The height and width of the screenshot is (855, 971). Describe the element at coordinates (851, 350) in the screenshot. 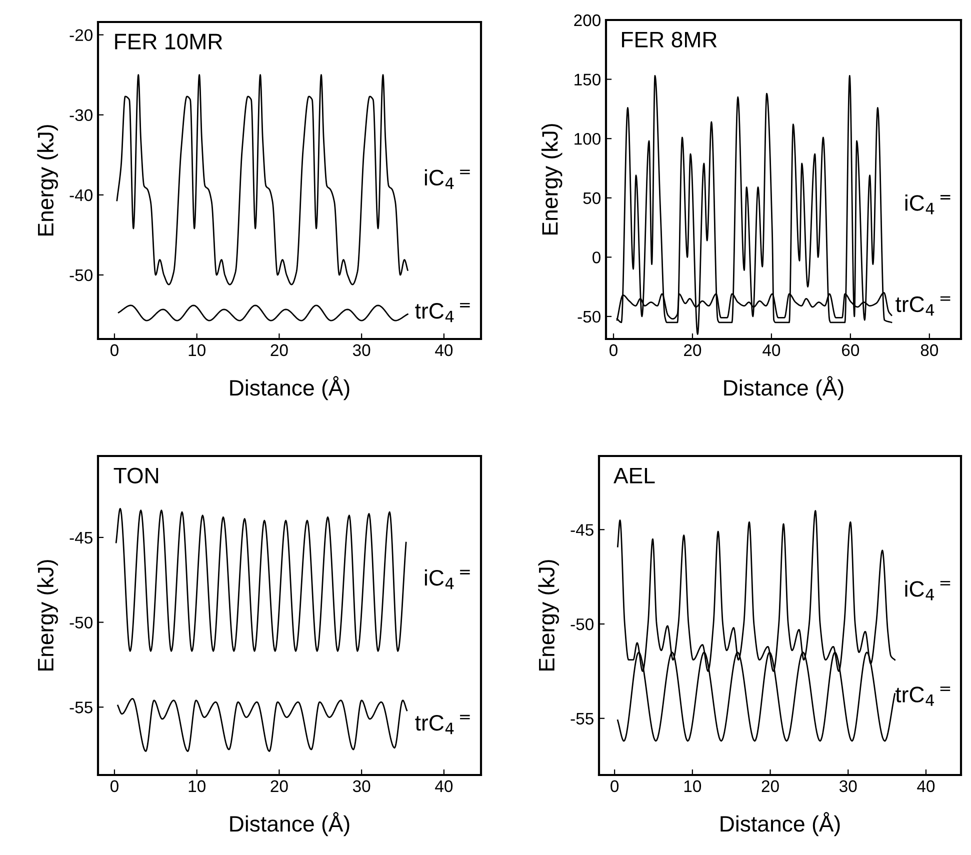

I see `x-tick-label: 60` at that location.